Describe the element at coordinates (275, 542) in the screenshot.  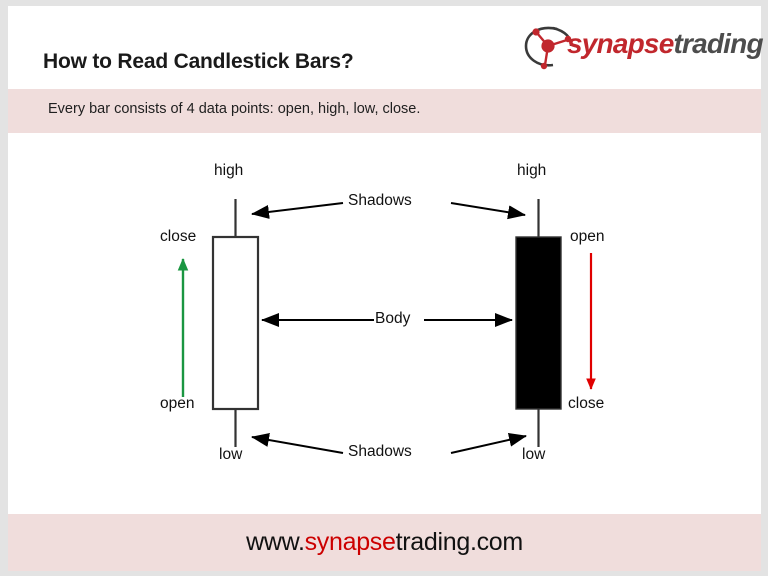
I see `footer-url-prefix: www.` at that location.